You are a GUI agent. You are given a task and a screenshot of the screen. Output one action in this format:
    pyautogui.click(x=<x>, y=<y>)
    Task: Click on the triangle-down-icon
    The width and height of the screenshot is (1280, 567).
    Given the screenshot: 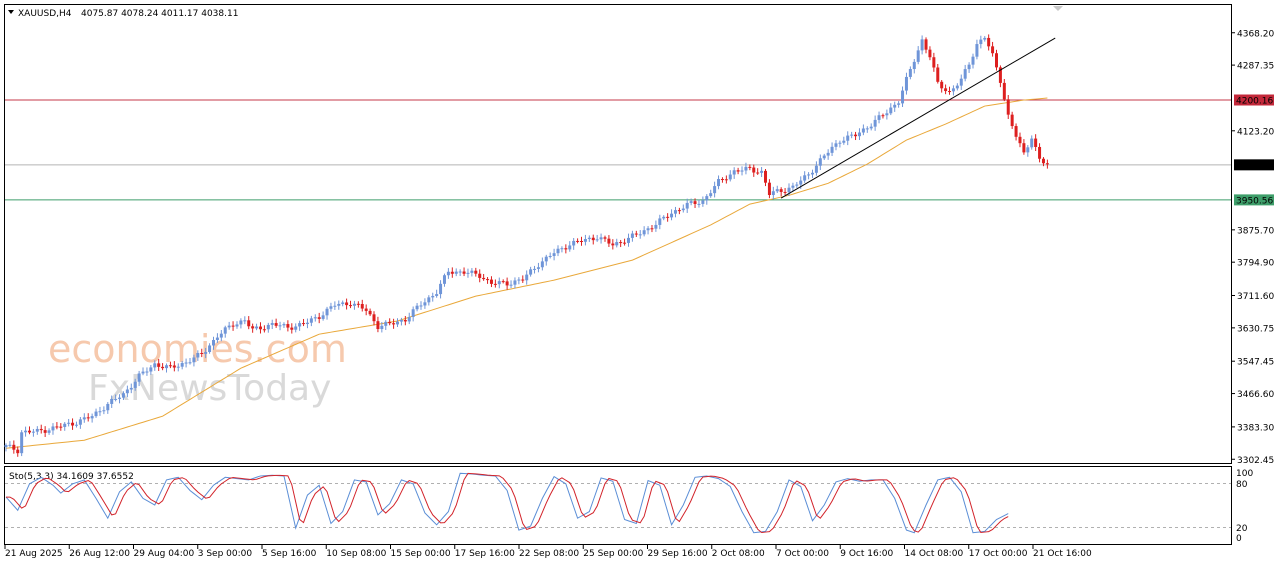 What is the action you would take?
    pyautogui.click(x=11, y=12)
    